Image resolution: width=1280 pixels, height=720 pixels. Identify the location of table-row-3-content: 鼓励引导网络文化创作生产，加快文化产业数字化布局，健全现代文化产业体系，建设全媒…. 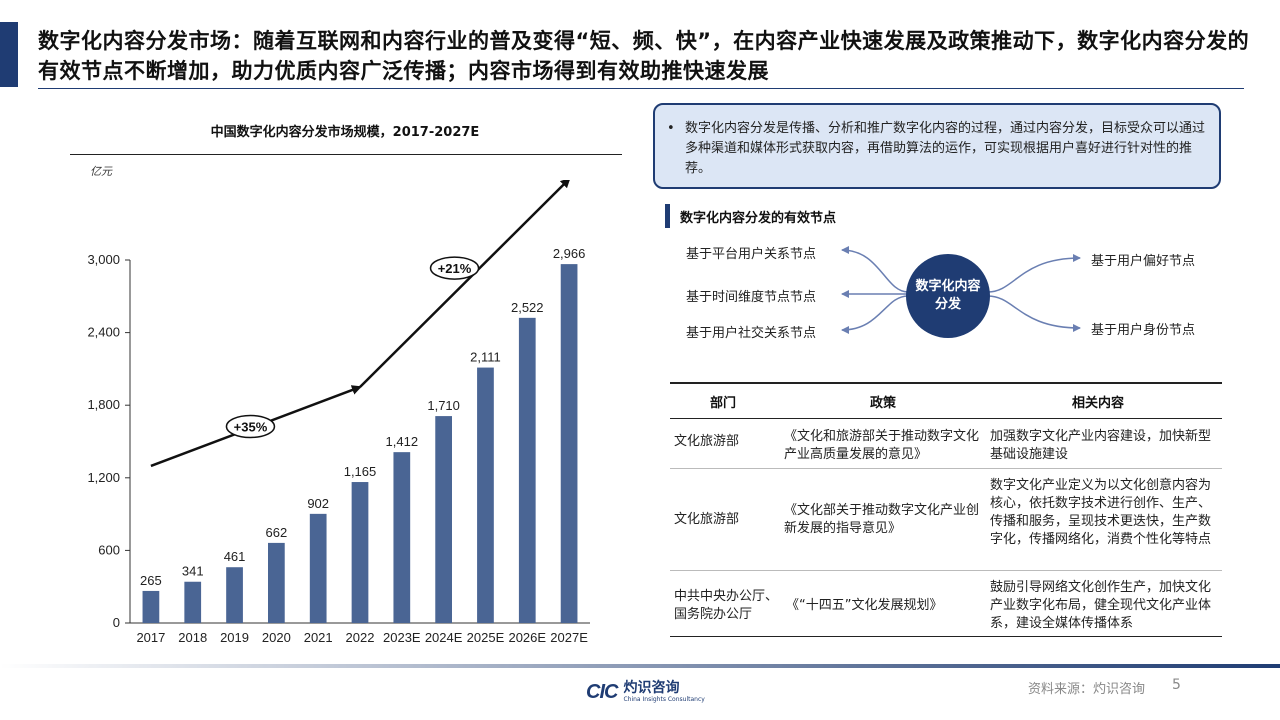
(1101, 605).